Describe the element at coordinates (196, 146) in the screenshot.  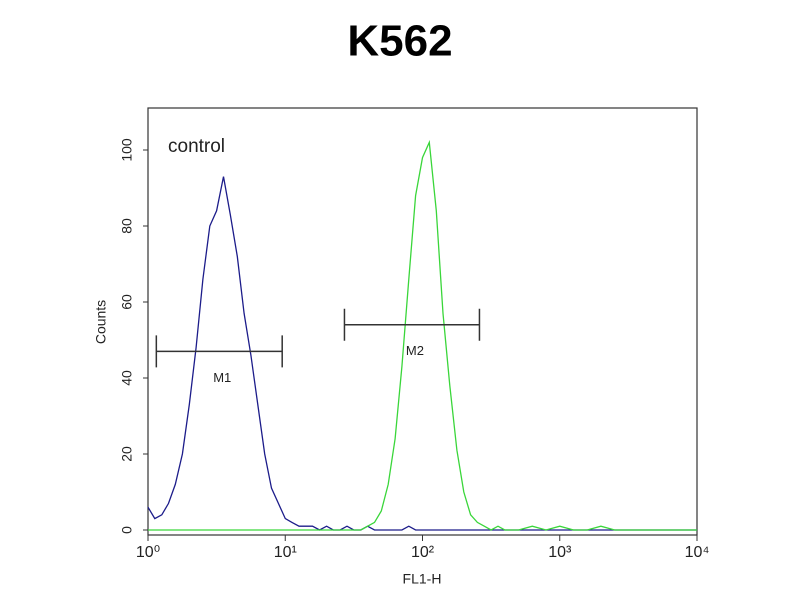
I see `annotation: control` at that location.